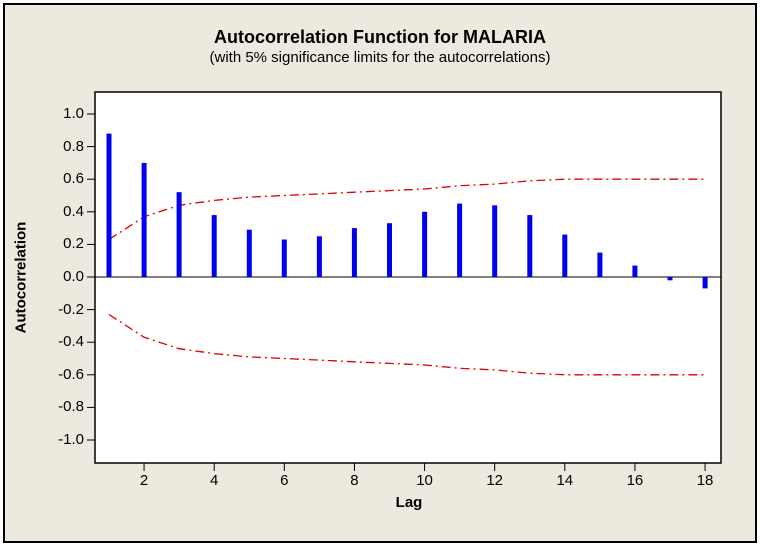 Image resolution: width=760 pixels, height=546 pixels. I want to click on x-tick-label: 16, so click(635, 480).